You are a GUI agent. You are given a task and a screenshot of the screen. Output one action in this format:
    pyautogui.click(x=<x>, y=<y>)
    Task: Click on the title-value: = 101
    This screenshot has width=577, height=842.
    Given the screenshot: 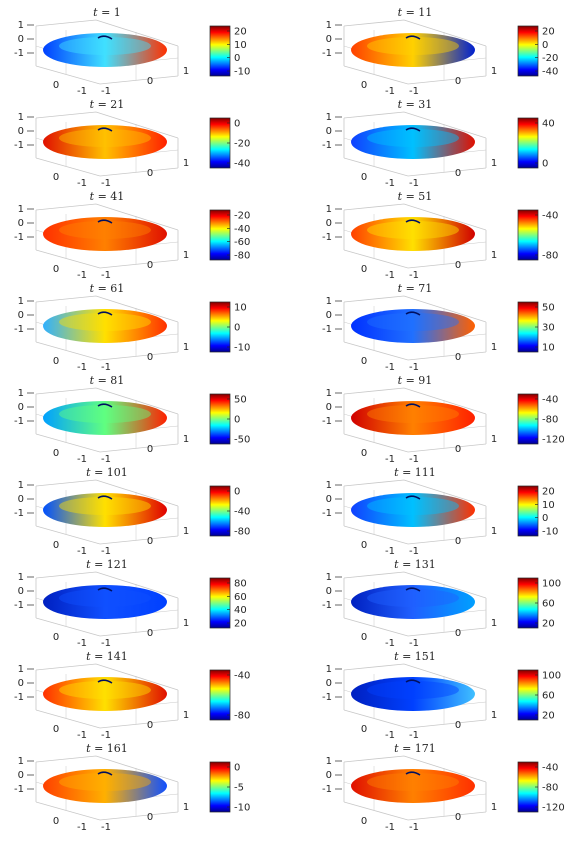 What is the action you would take?
    pyautogui.click(x=109, y=472)
    